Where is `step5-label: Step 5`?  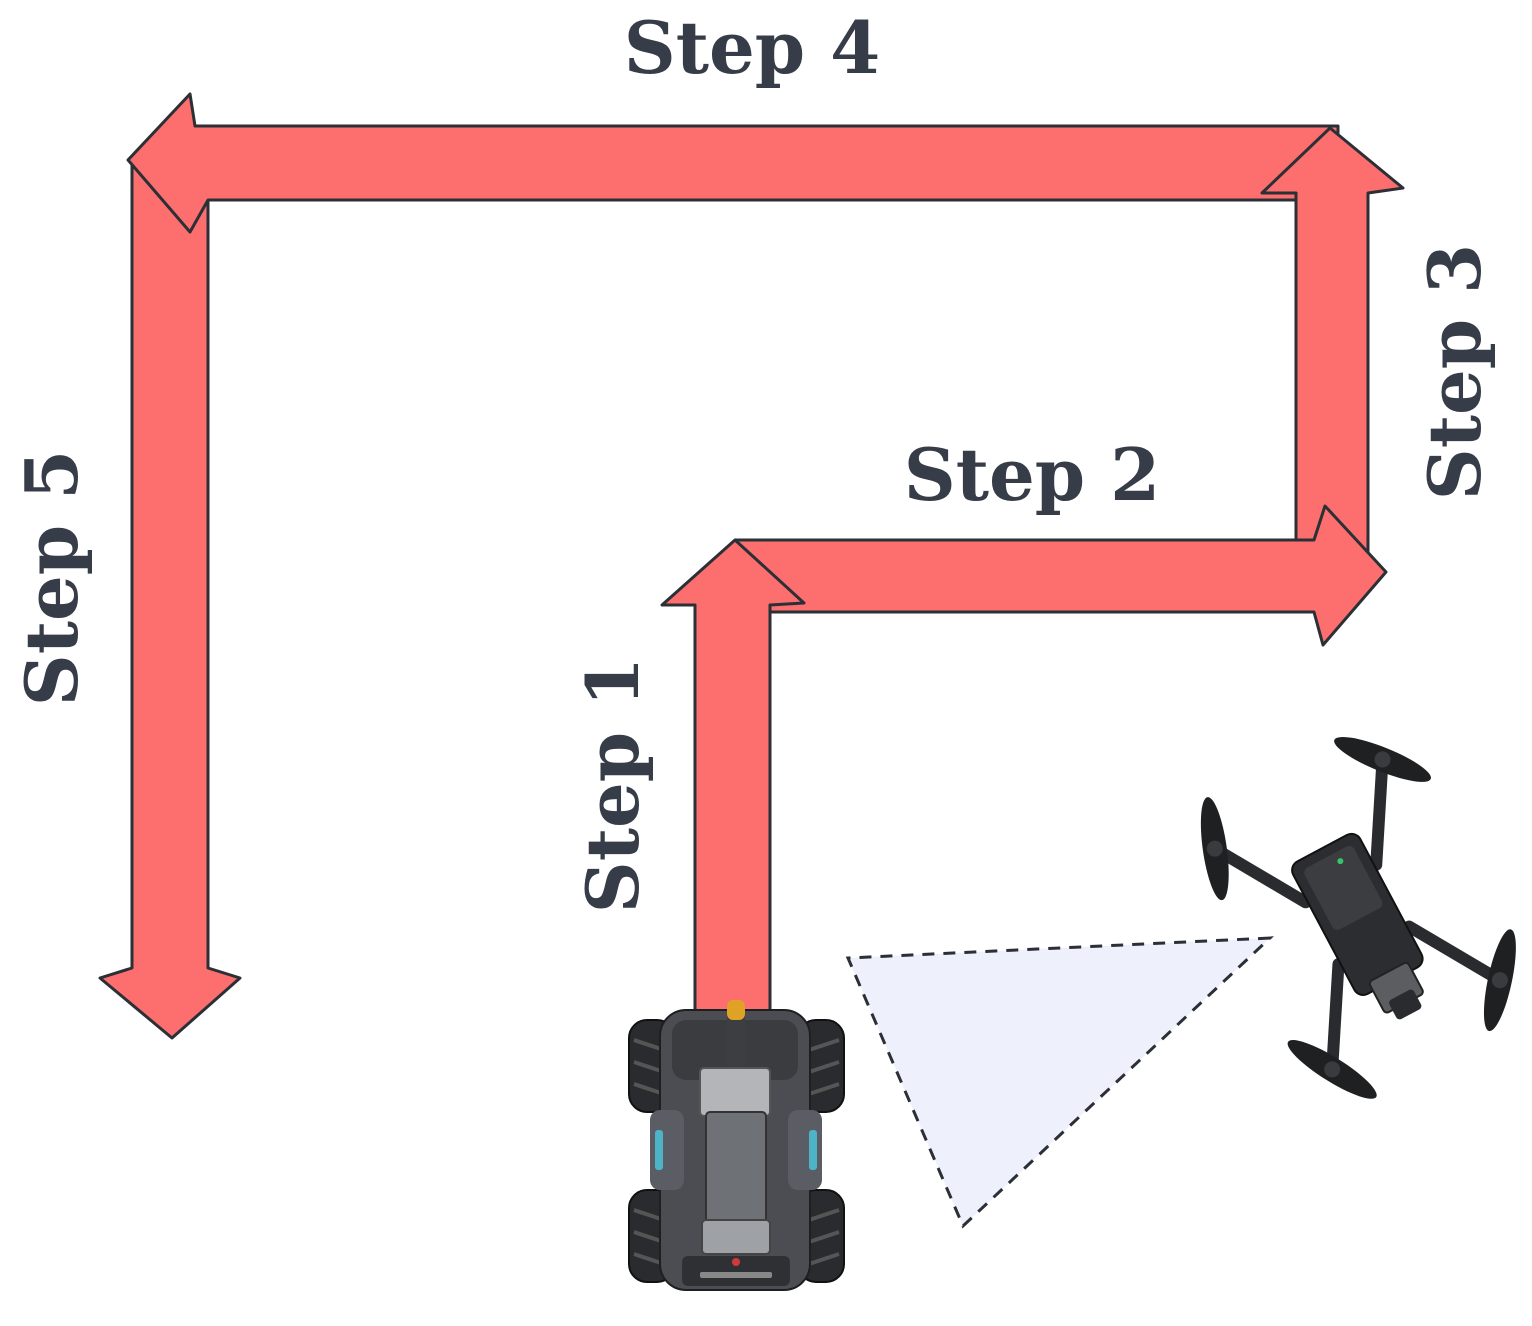
step5-label: Step 5 is located at coordinates (51, 578).